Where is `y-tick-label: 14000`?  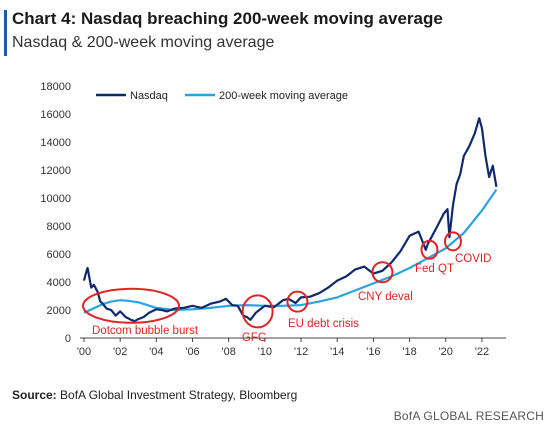 y-tick-label: 14000 is located at coordinates (55, 143).